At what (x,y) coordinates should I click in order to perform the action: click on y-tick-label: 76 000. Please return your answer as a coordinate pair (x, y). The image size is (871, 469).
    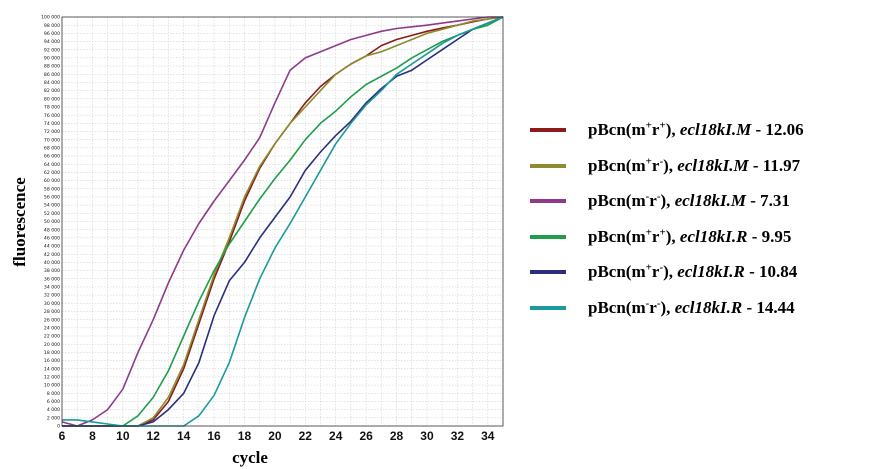
    Looking at the image, I should click on (52, 116).